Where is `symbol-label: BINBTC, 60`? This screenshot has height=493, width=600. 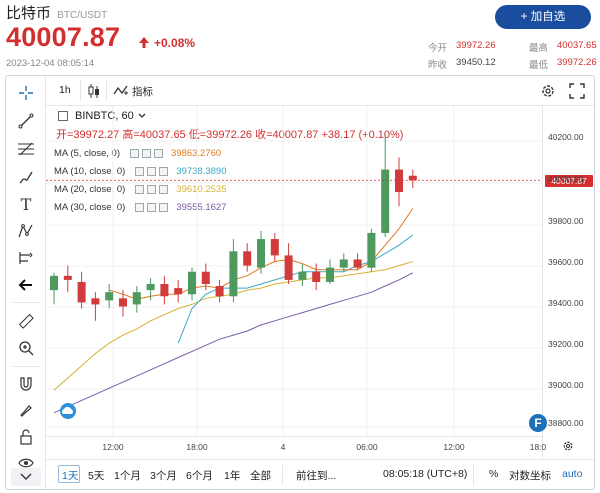
symbol-label: BINBTC, 60 is located at coordinates (104, 116).